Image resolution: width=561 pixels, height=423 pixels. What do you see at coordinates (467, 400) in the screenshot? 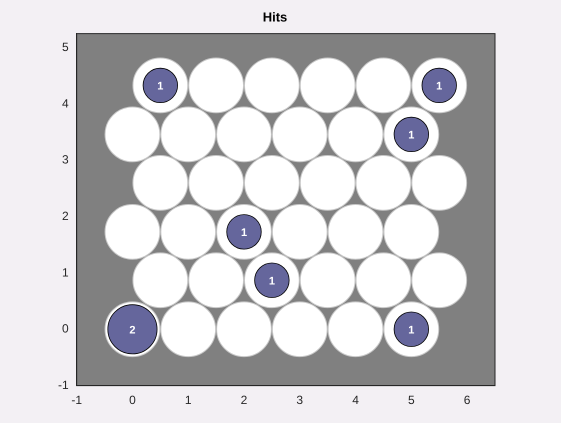
I see `x-tick-label: 6` at bounding box center [467, 400].